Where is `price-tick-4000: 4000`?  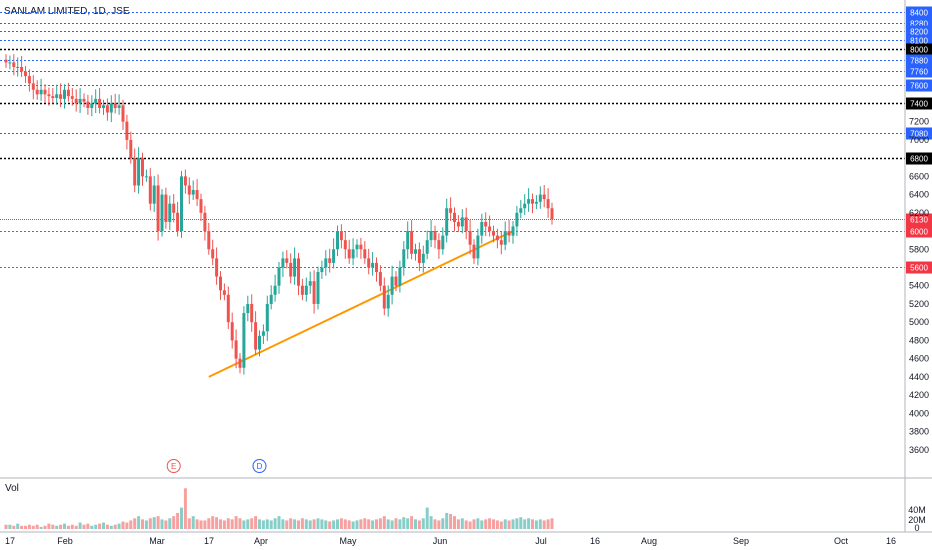 price-tick-4000: 4000 is located at coordinates (919, 413).